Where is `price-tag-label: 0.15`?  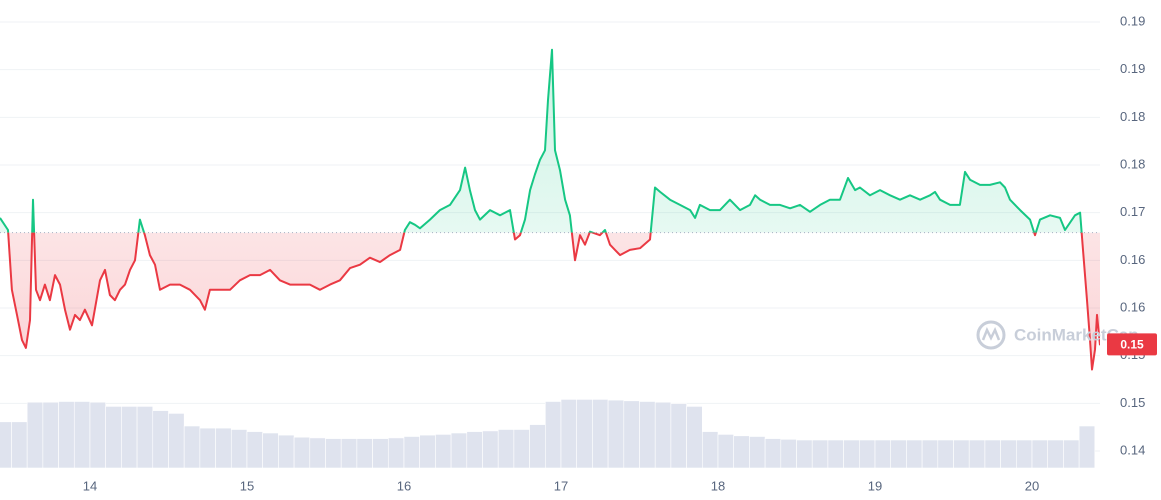 price-tag-label: 0.15 is located at coordinates (1132, 345).